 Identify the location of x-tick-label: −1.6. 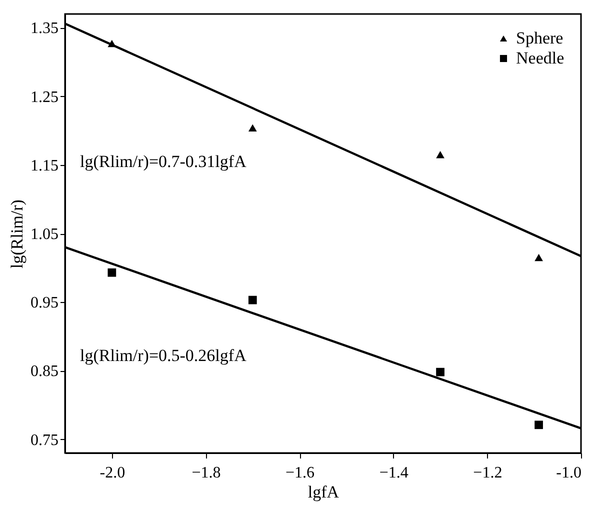
(300, 473).